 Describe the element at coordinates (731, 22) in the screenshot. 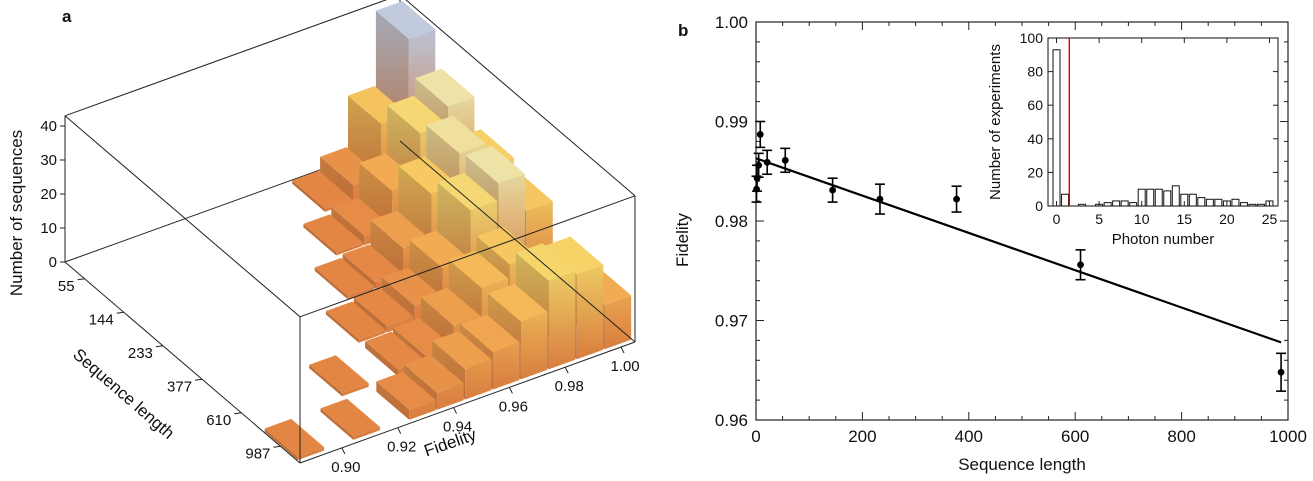

I see `y-tick-label: 1.00` at that location.